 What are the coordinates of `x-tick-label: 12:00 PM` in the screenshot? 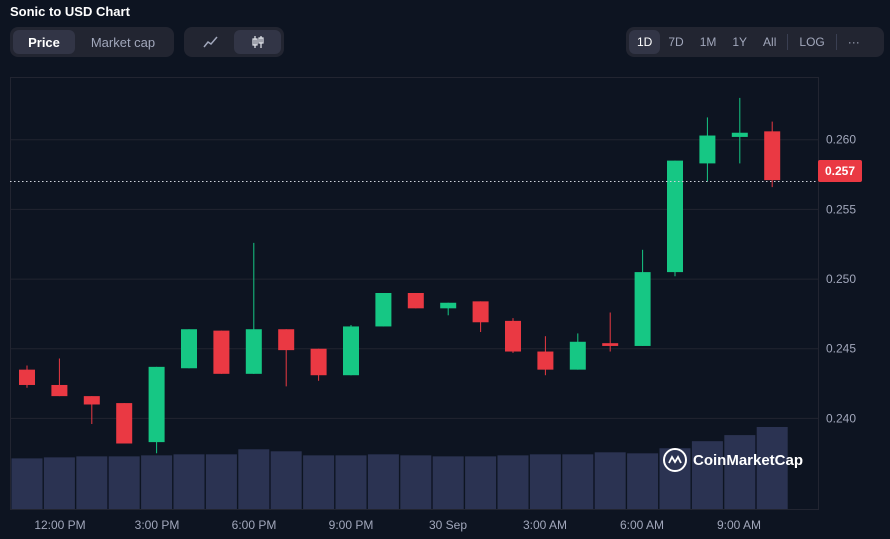 It's located at (59, 525).